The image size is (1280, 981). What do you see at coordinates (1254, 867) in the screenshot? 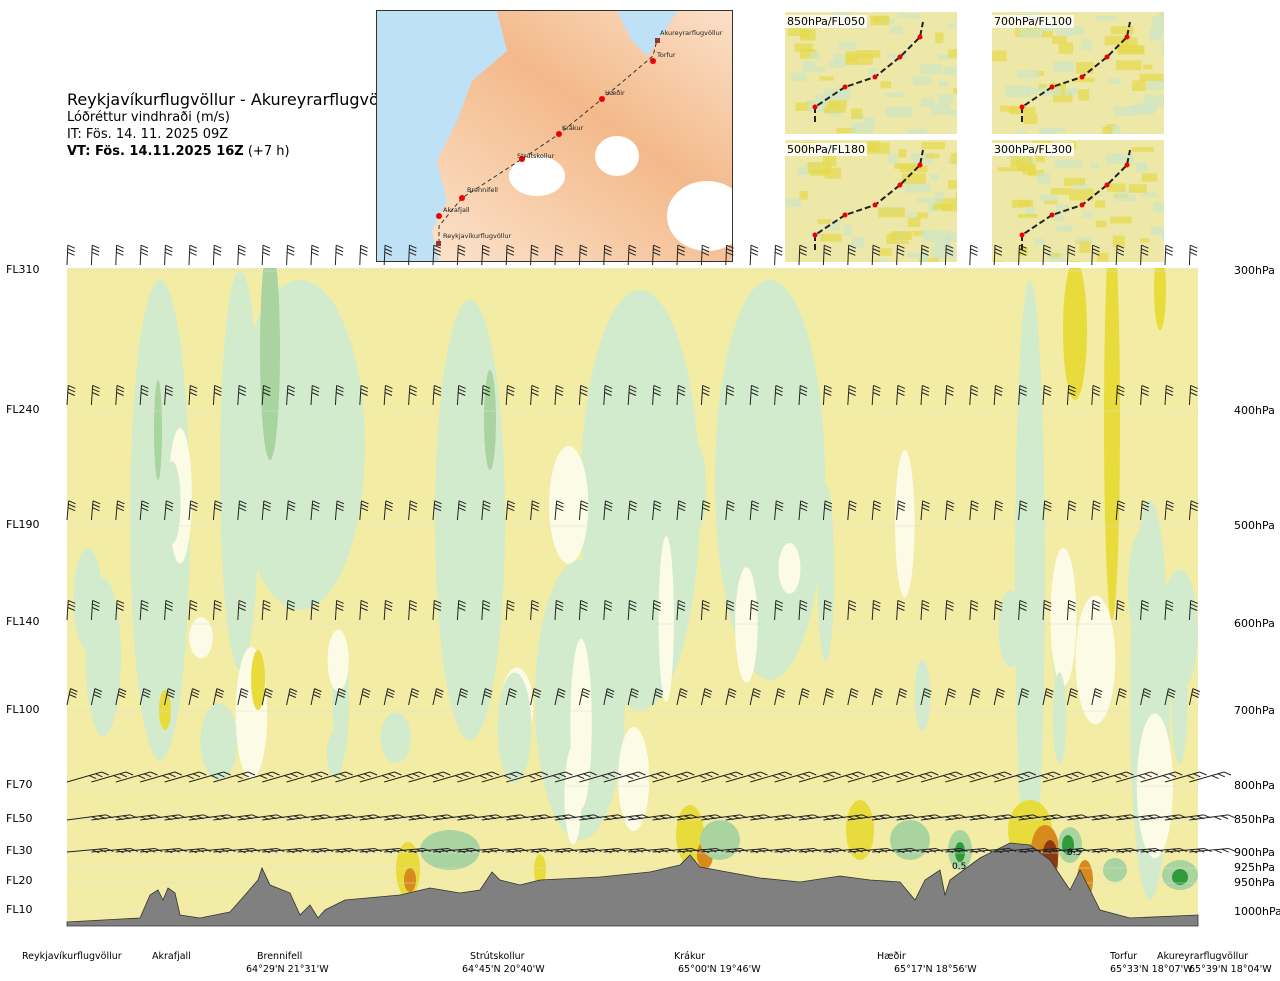
I see `pressure-tick-label: 925hPa` at bounding box center [1254, 867].